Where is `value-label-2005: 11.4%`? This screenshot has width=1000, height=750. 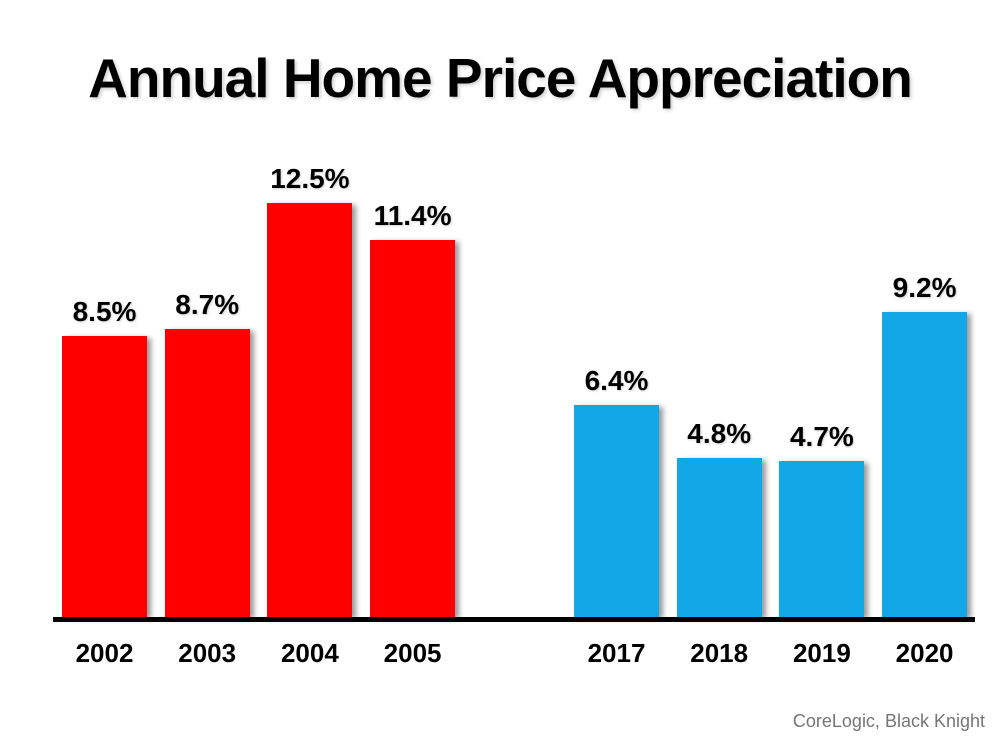 value-label-2005: 11.4% is located at coordinates (412, 215).